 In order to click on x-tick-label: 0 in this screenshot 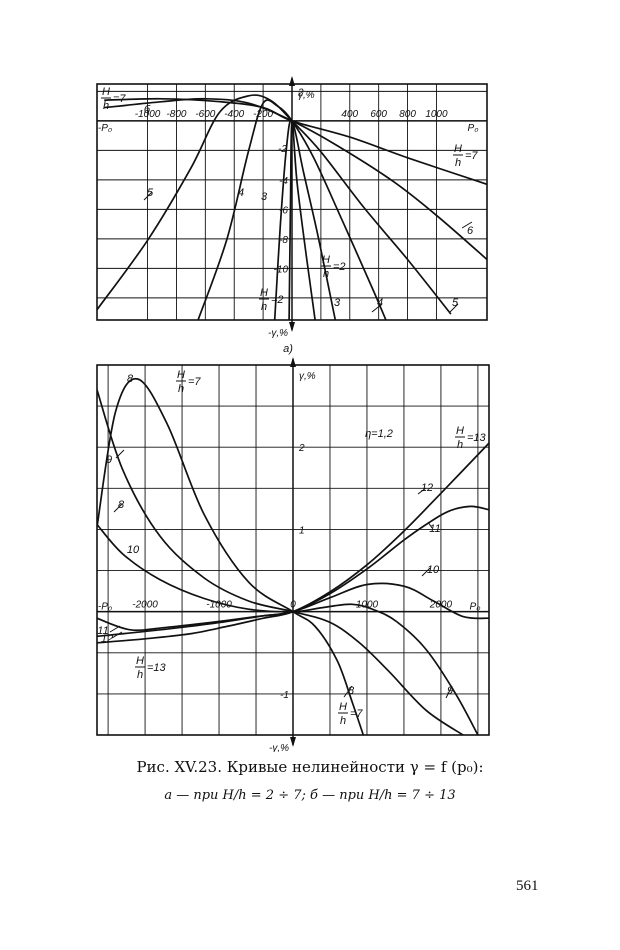, I will do `click(293, 605)`.